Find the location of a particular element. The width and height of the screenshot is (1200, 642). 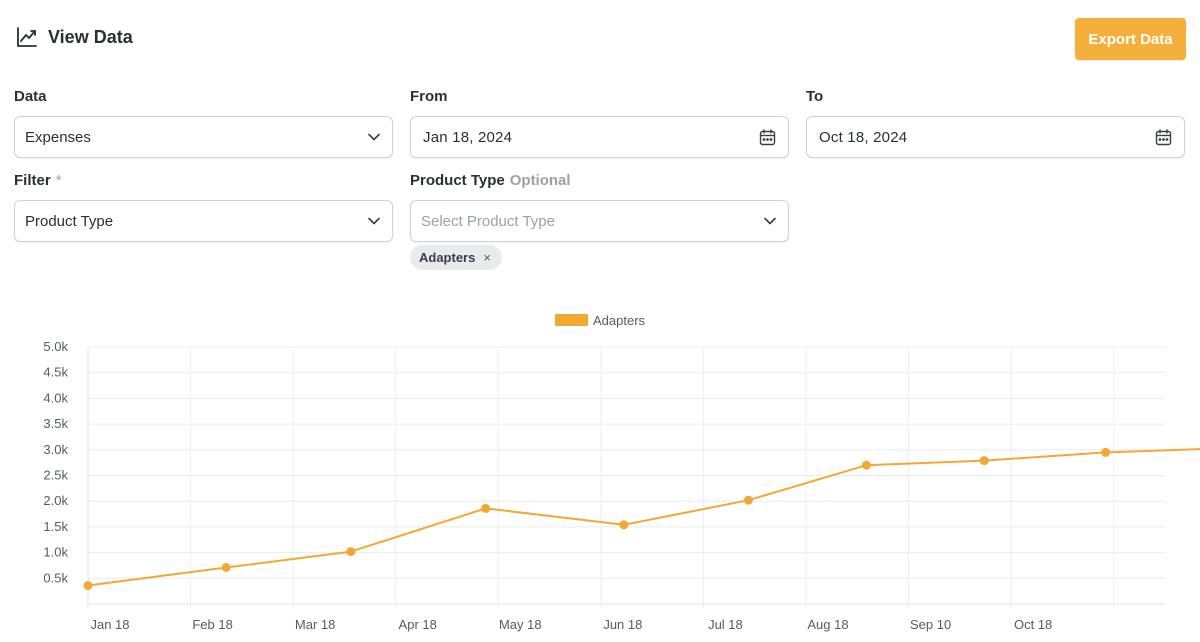

y-tick-label: 0.5k is located at coordinates (55, 577).